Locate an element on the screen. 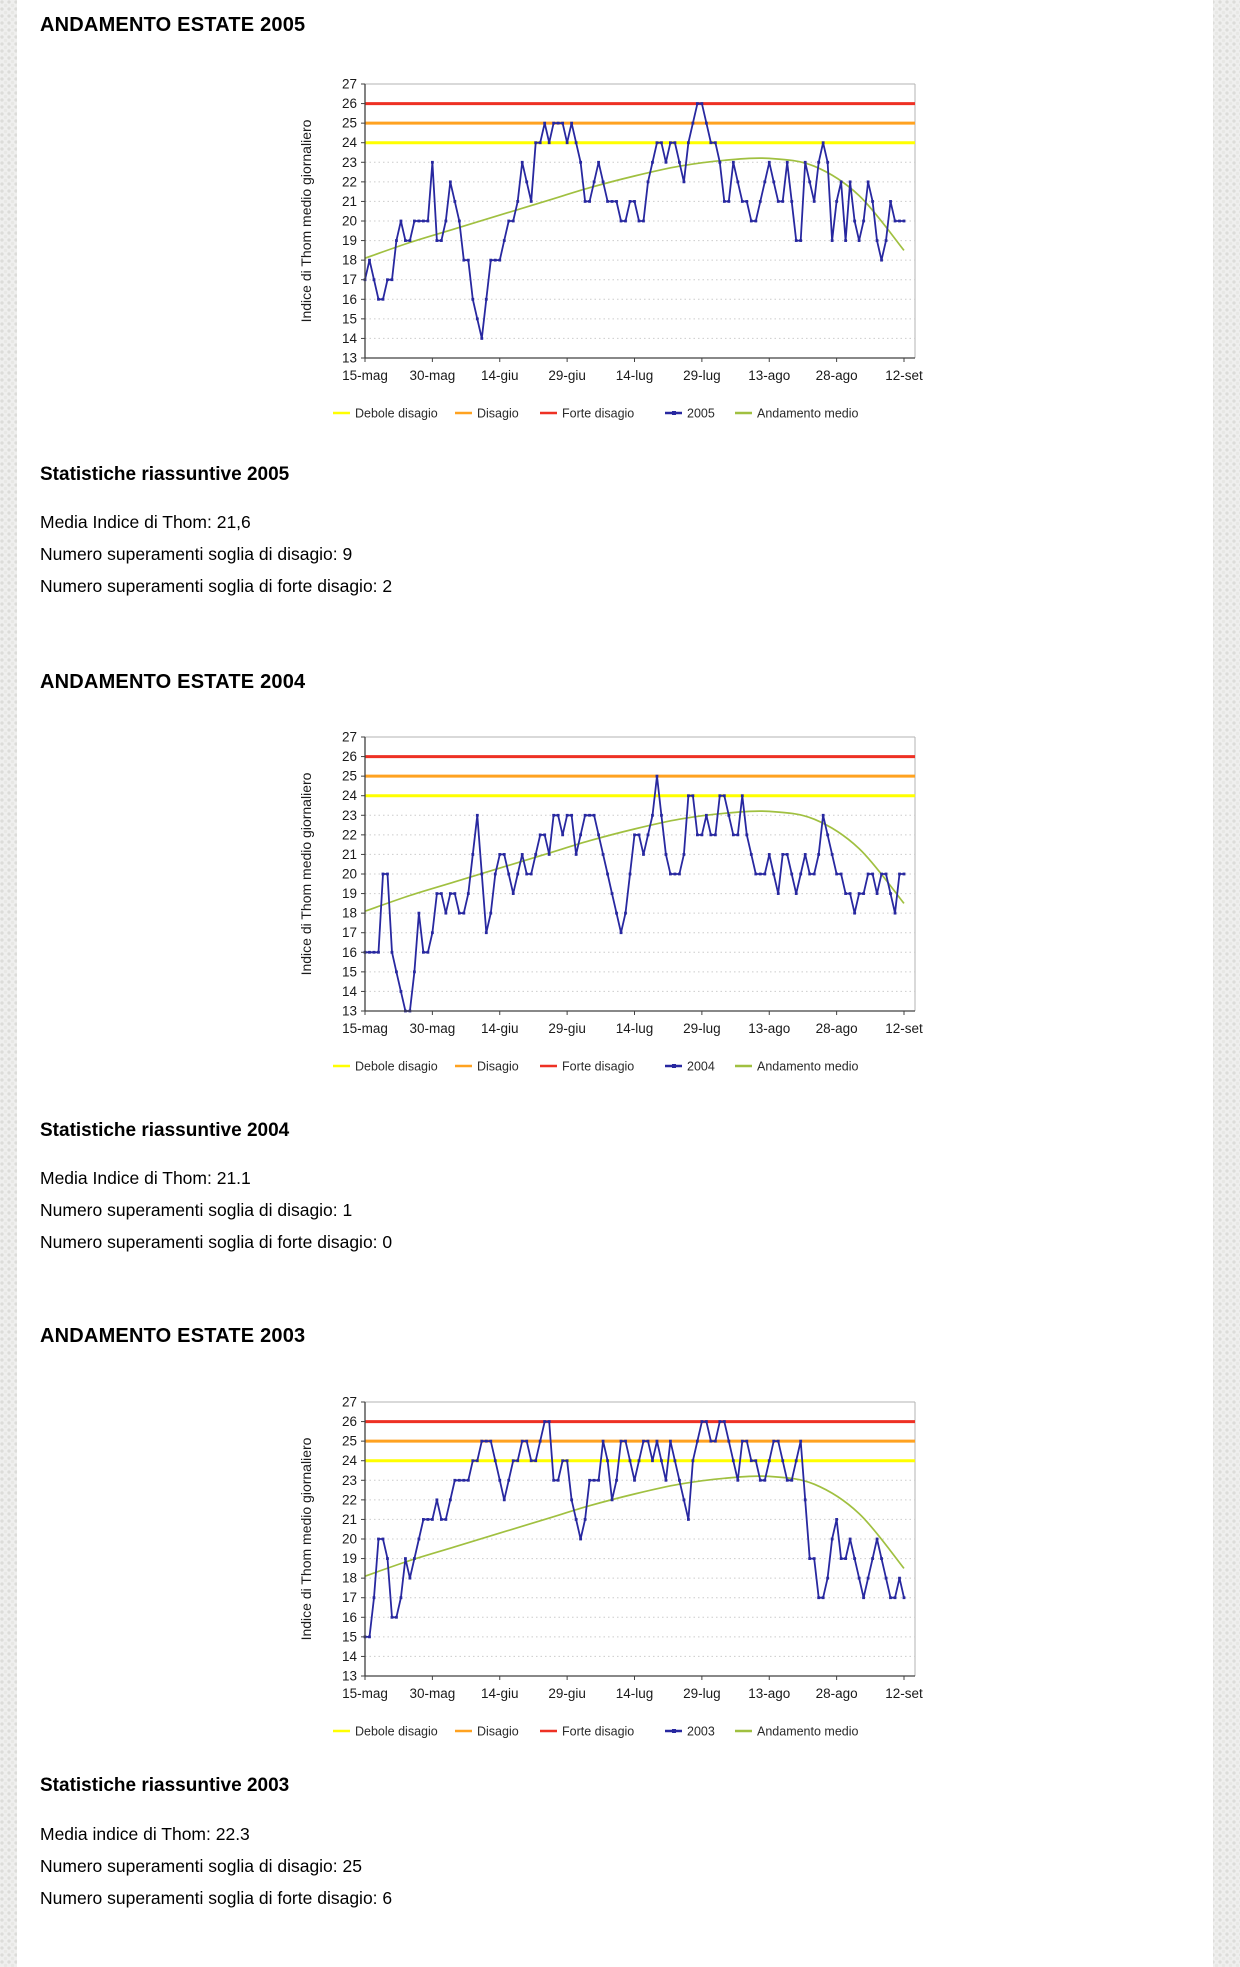  y-tick-label: 18 is located at coordinates (349, 1578).